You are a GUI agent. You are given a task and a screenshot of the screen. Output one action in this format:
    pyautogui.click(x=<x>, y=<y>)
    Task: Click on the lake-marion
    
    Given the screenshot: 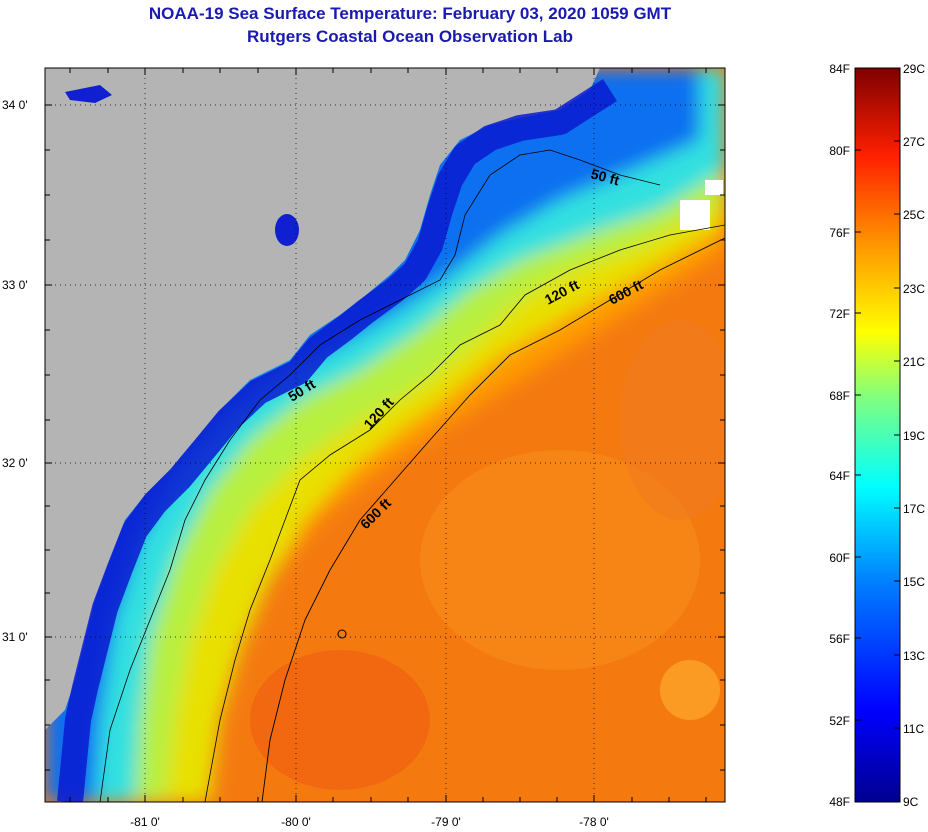 What is the action you would take?
    pyautogui.click(x=287, y=230)
    